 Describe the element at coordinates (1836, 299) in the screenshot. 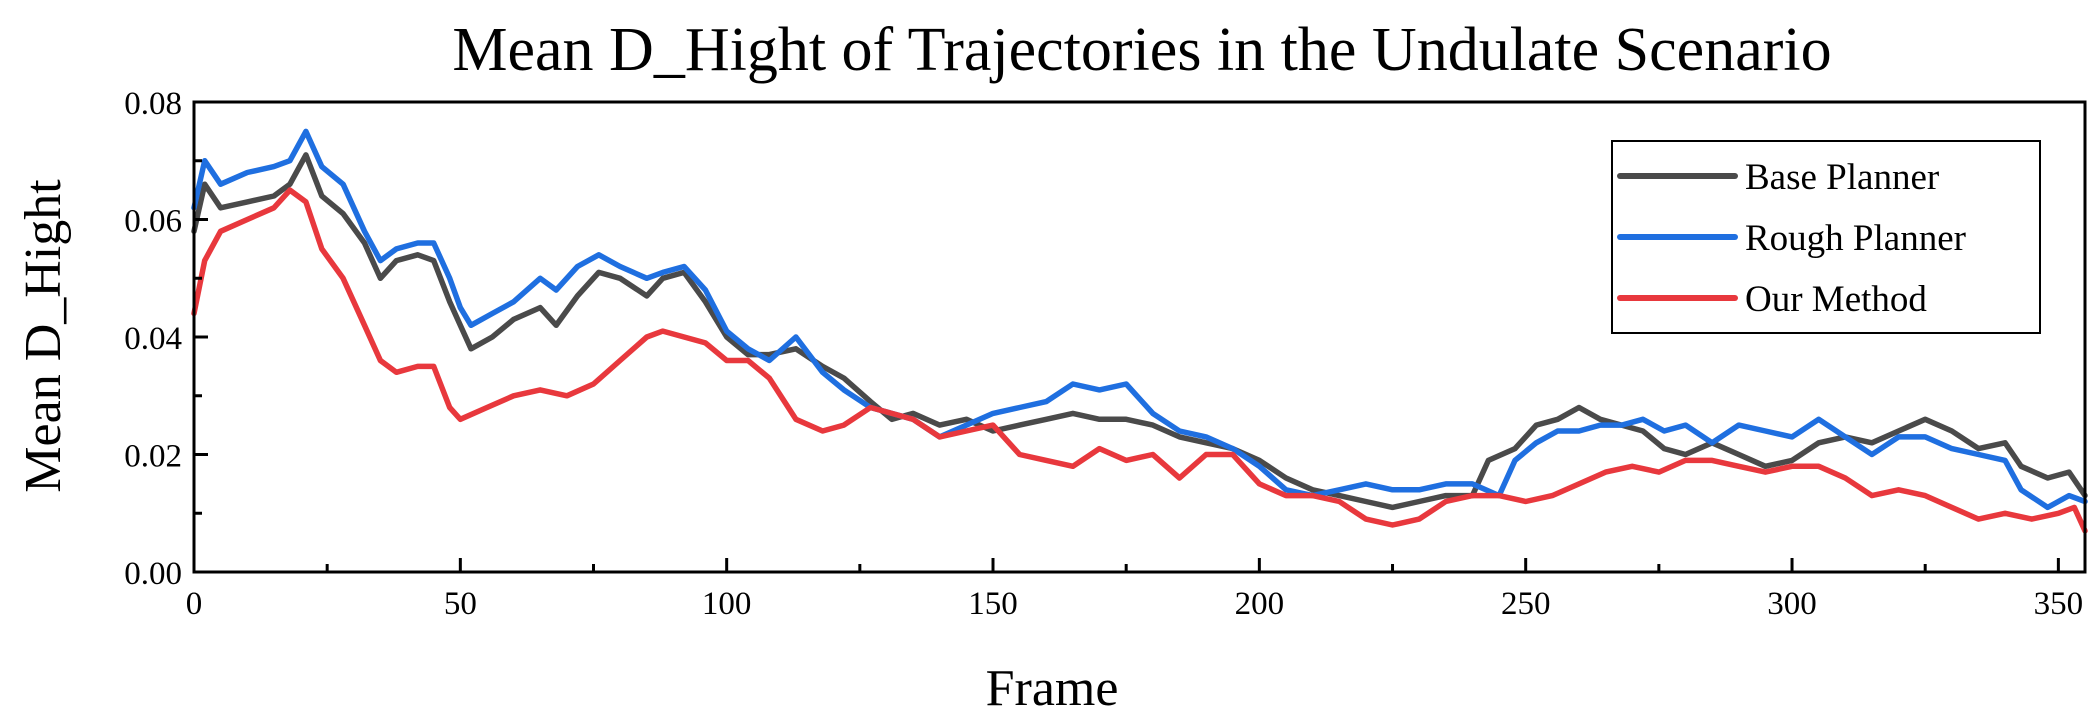

I see `legend-label: Our Method` at that location.